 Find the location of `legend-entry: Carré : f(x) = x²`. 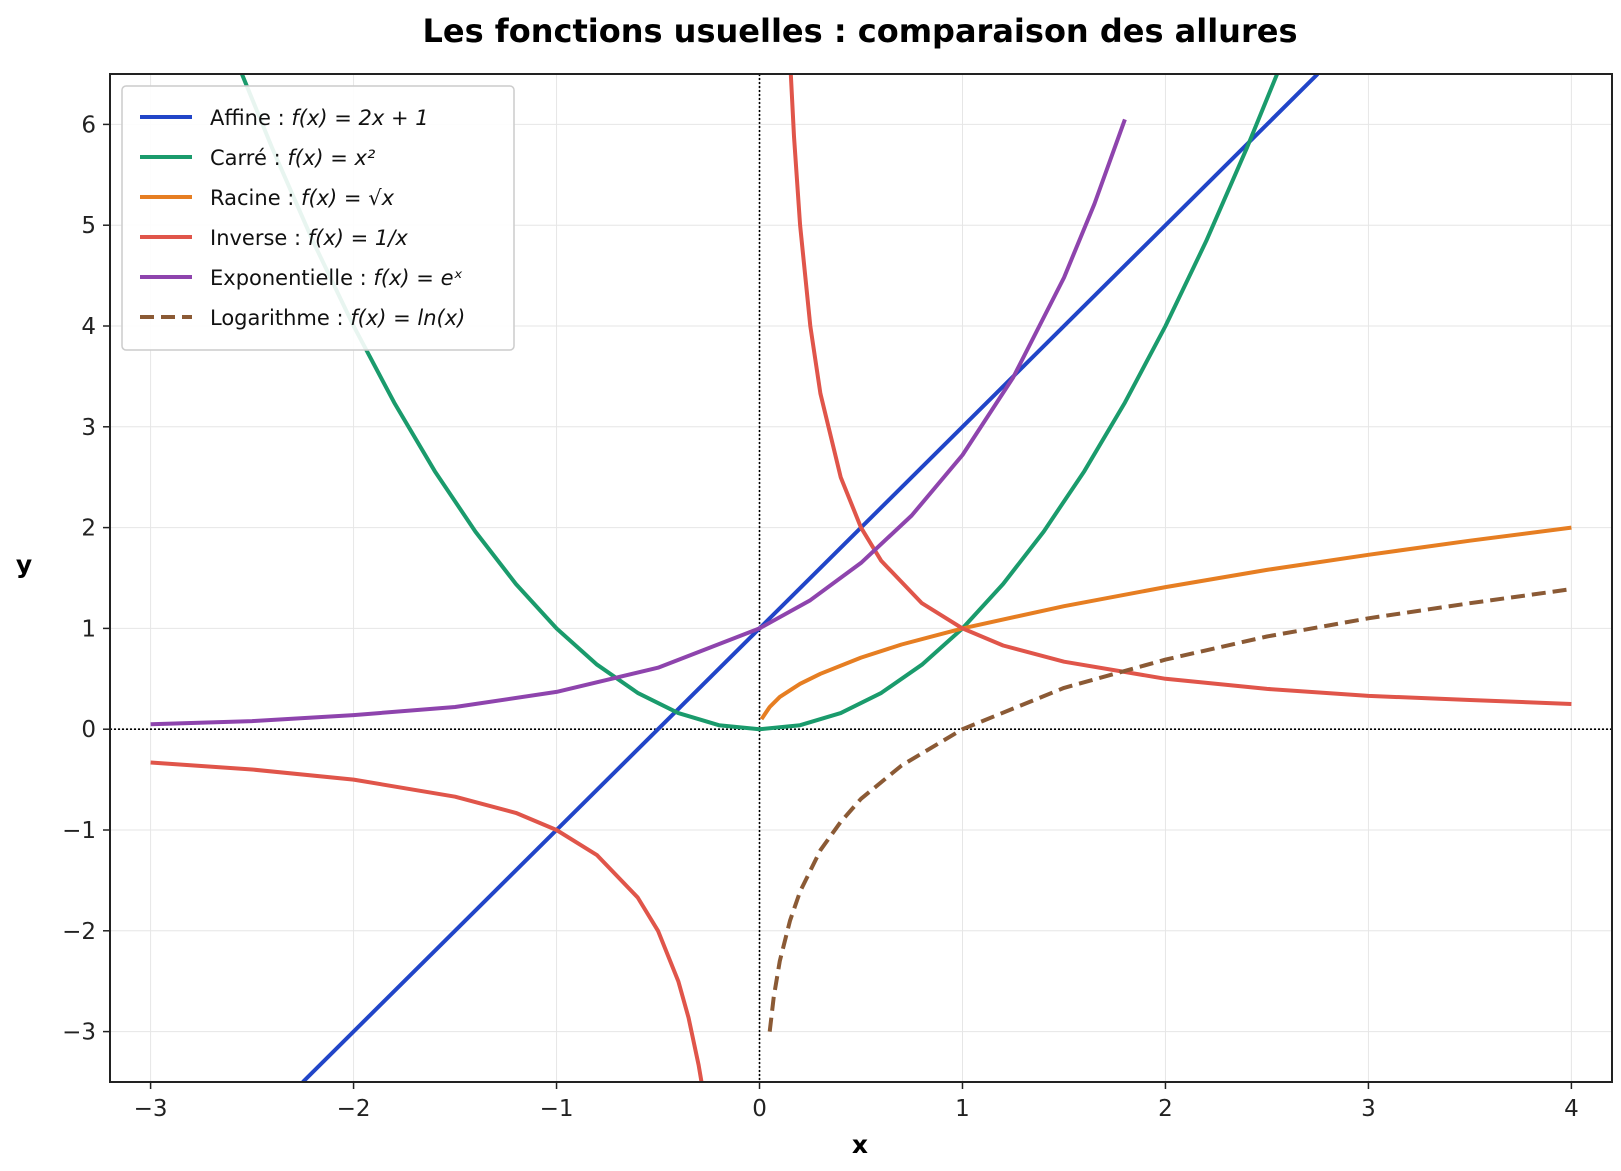

legend-entry: Carré : f(x) = x² is located at coordinates (293, 158).